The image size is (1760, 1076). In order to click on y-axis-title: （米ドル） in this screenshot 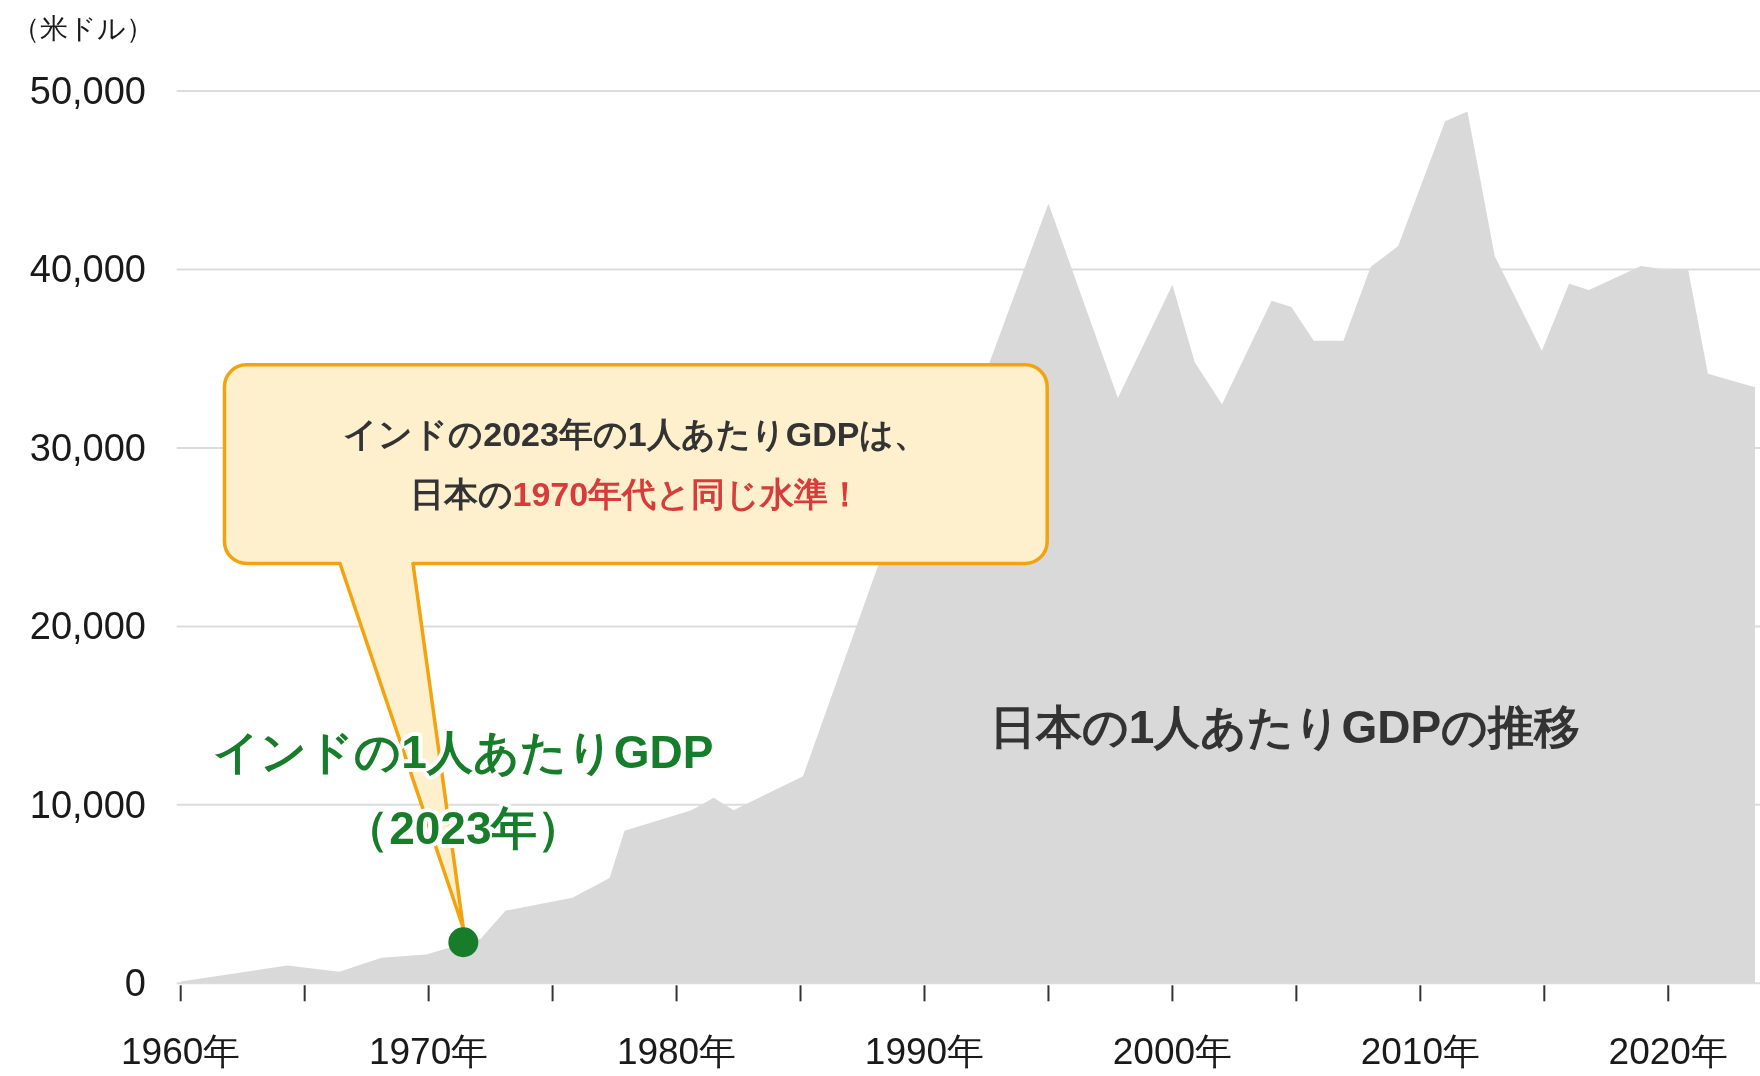, I will do `click(83, 28)`.